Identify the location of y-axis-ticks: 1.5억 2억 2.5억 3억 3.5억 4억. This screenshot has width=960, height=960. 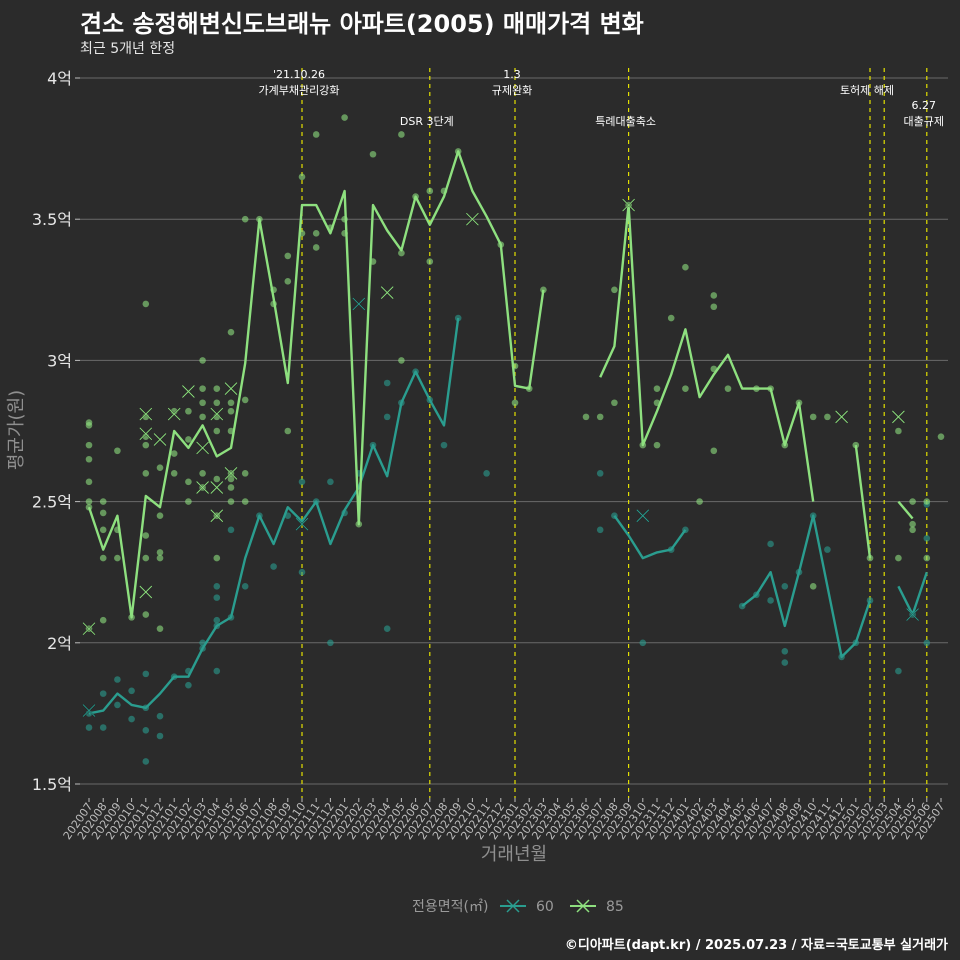
(56, 431).